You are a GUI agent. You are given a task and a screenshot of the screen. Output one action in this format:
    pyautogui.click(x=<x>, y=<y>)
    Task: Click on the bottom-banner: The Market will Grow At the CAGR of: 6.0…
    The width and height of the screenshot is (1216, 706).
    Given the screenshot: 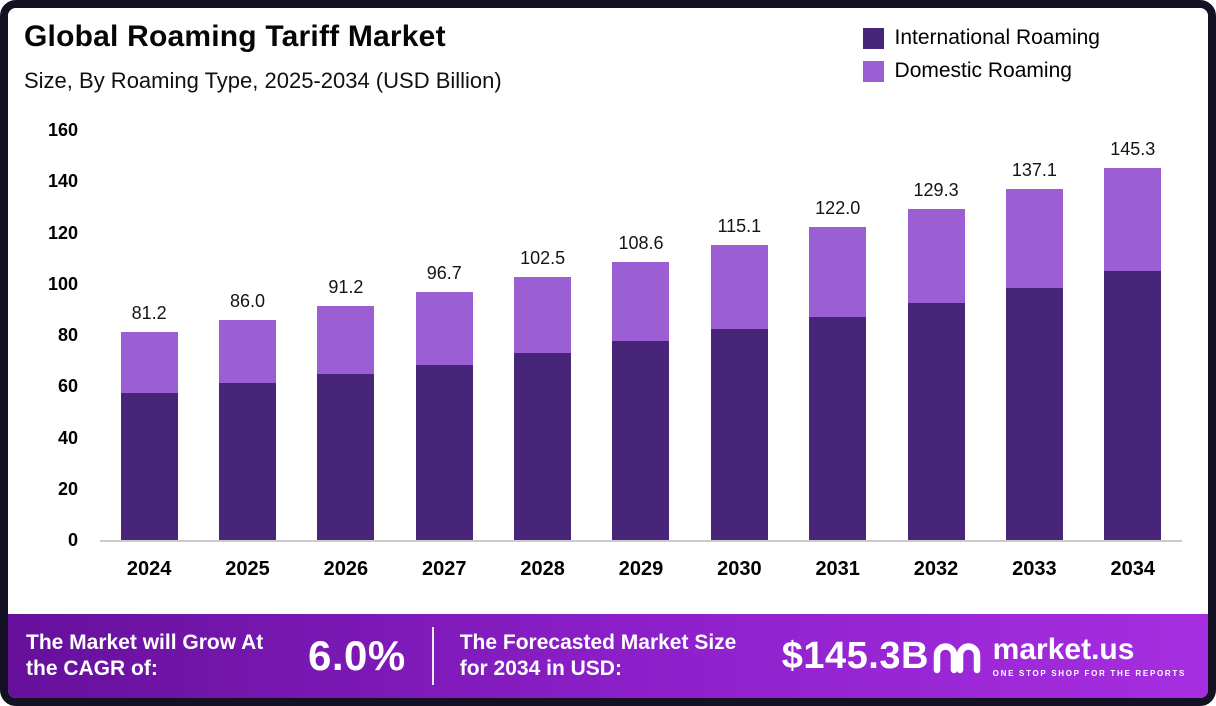 What is the action you would take?
    pyautogui.click(x=608, y=656)
    